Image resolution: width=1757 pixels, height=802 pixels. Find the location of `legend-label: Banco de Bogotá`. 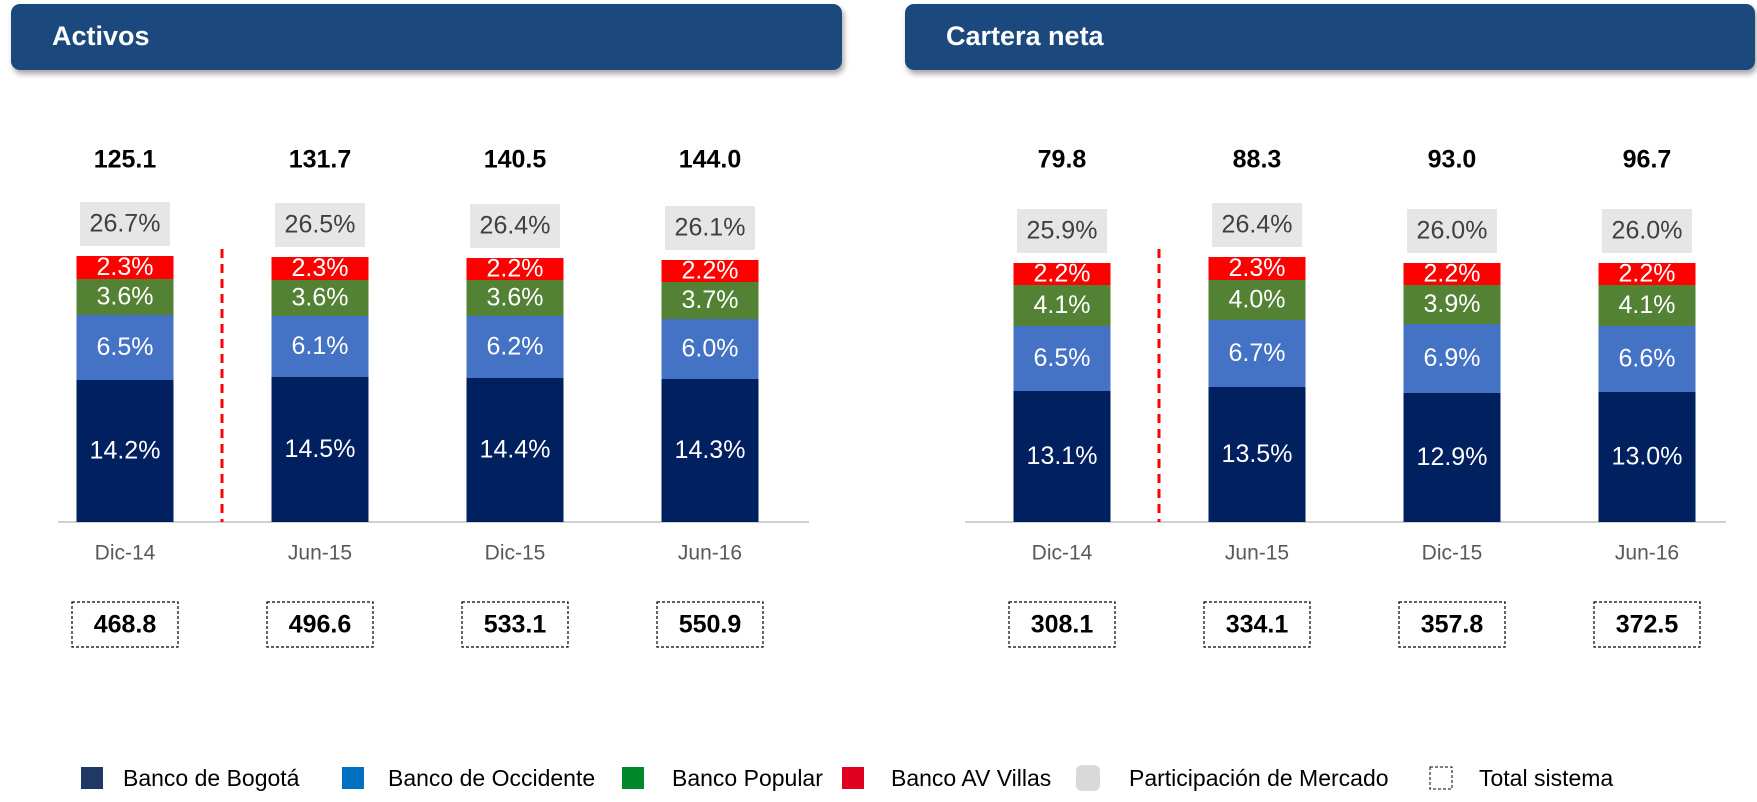

legend-label: Banco de Bogotá is located at coordinates (211, 778).